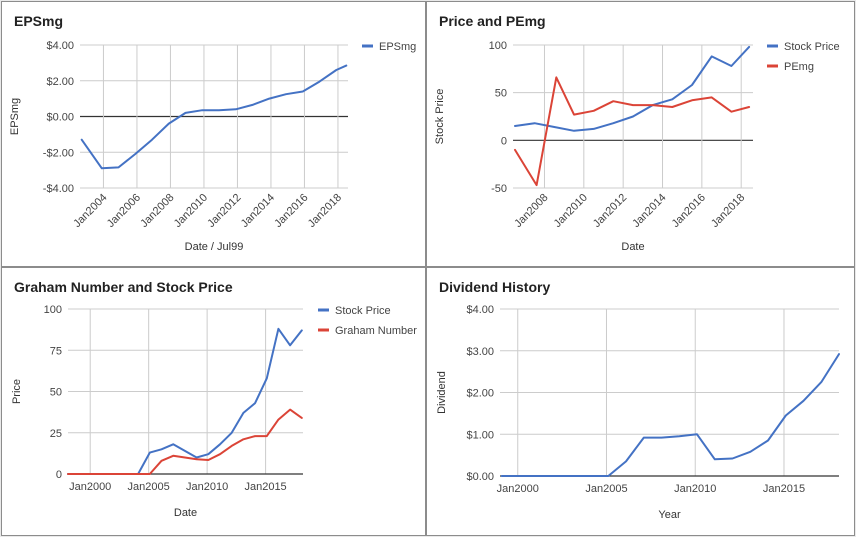 The image size is (856, 537). I want to click on y-tick-label: 75, so click(56, 351).